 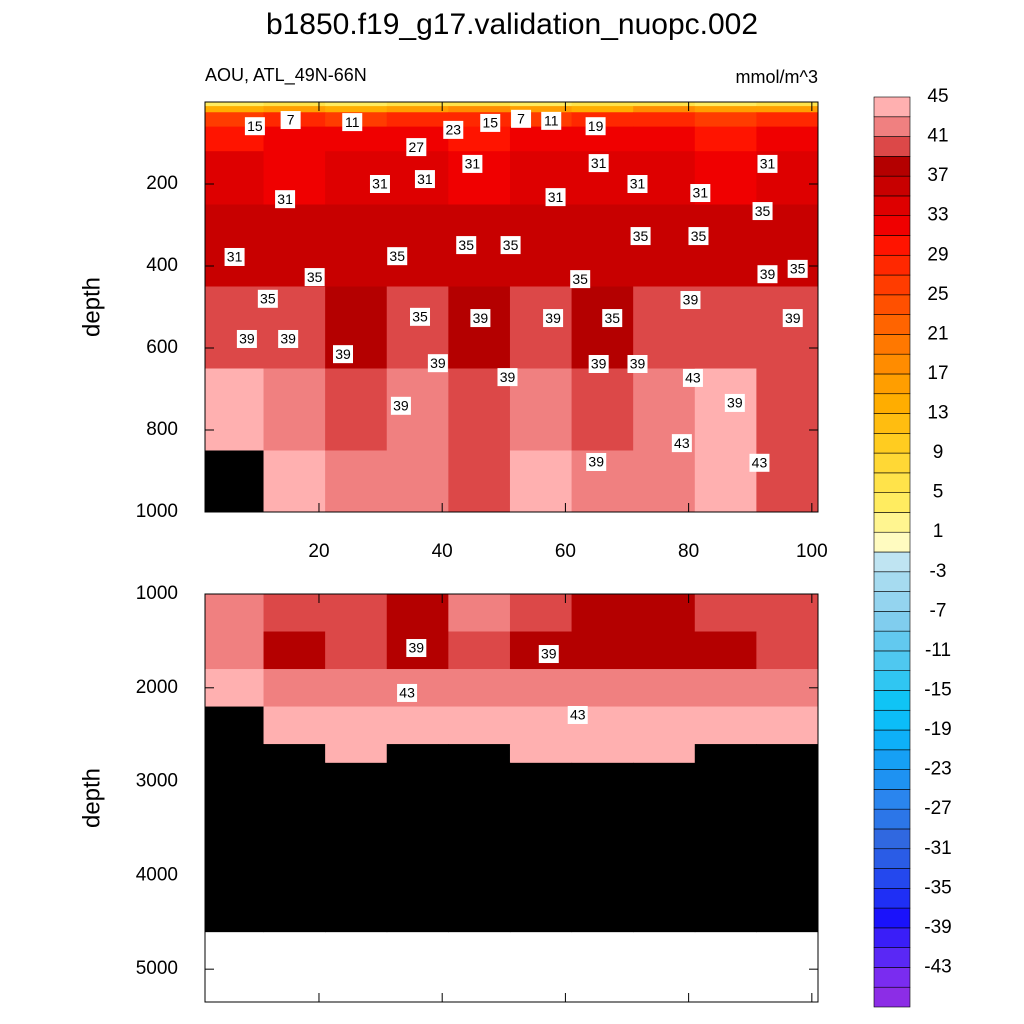 What do you see at coordinates (453, 130) in the screenshot?
I see `contour-label-text: 23` at bounding box center [453, 130].